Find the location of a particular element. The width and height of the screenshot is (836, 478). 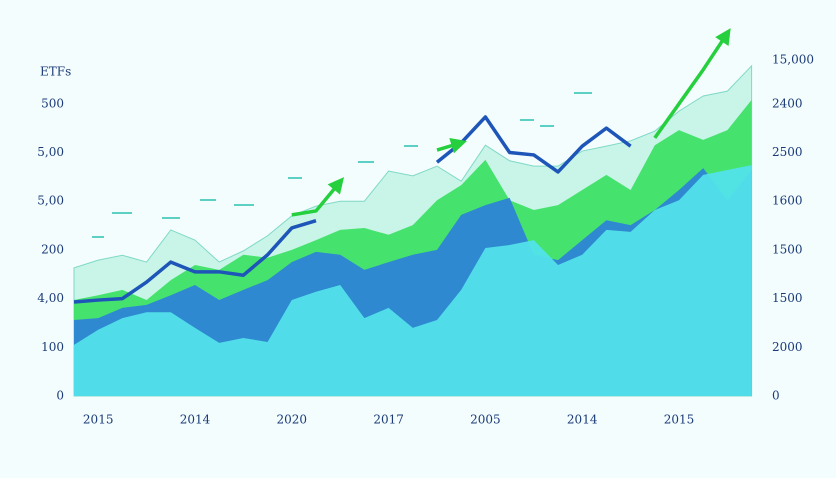

y-tick-label: 0 is located at coordinates (60, 396).